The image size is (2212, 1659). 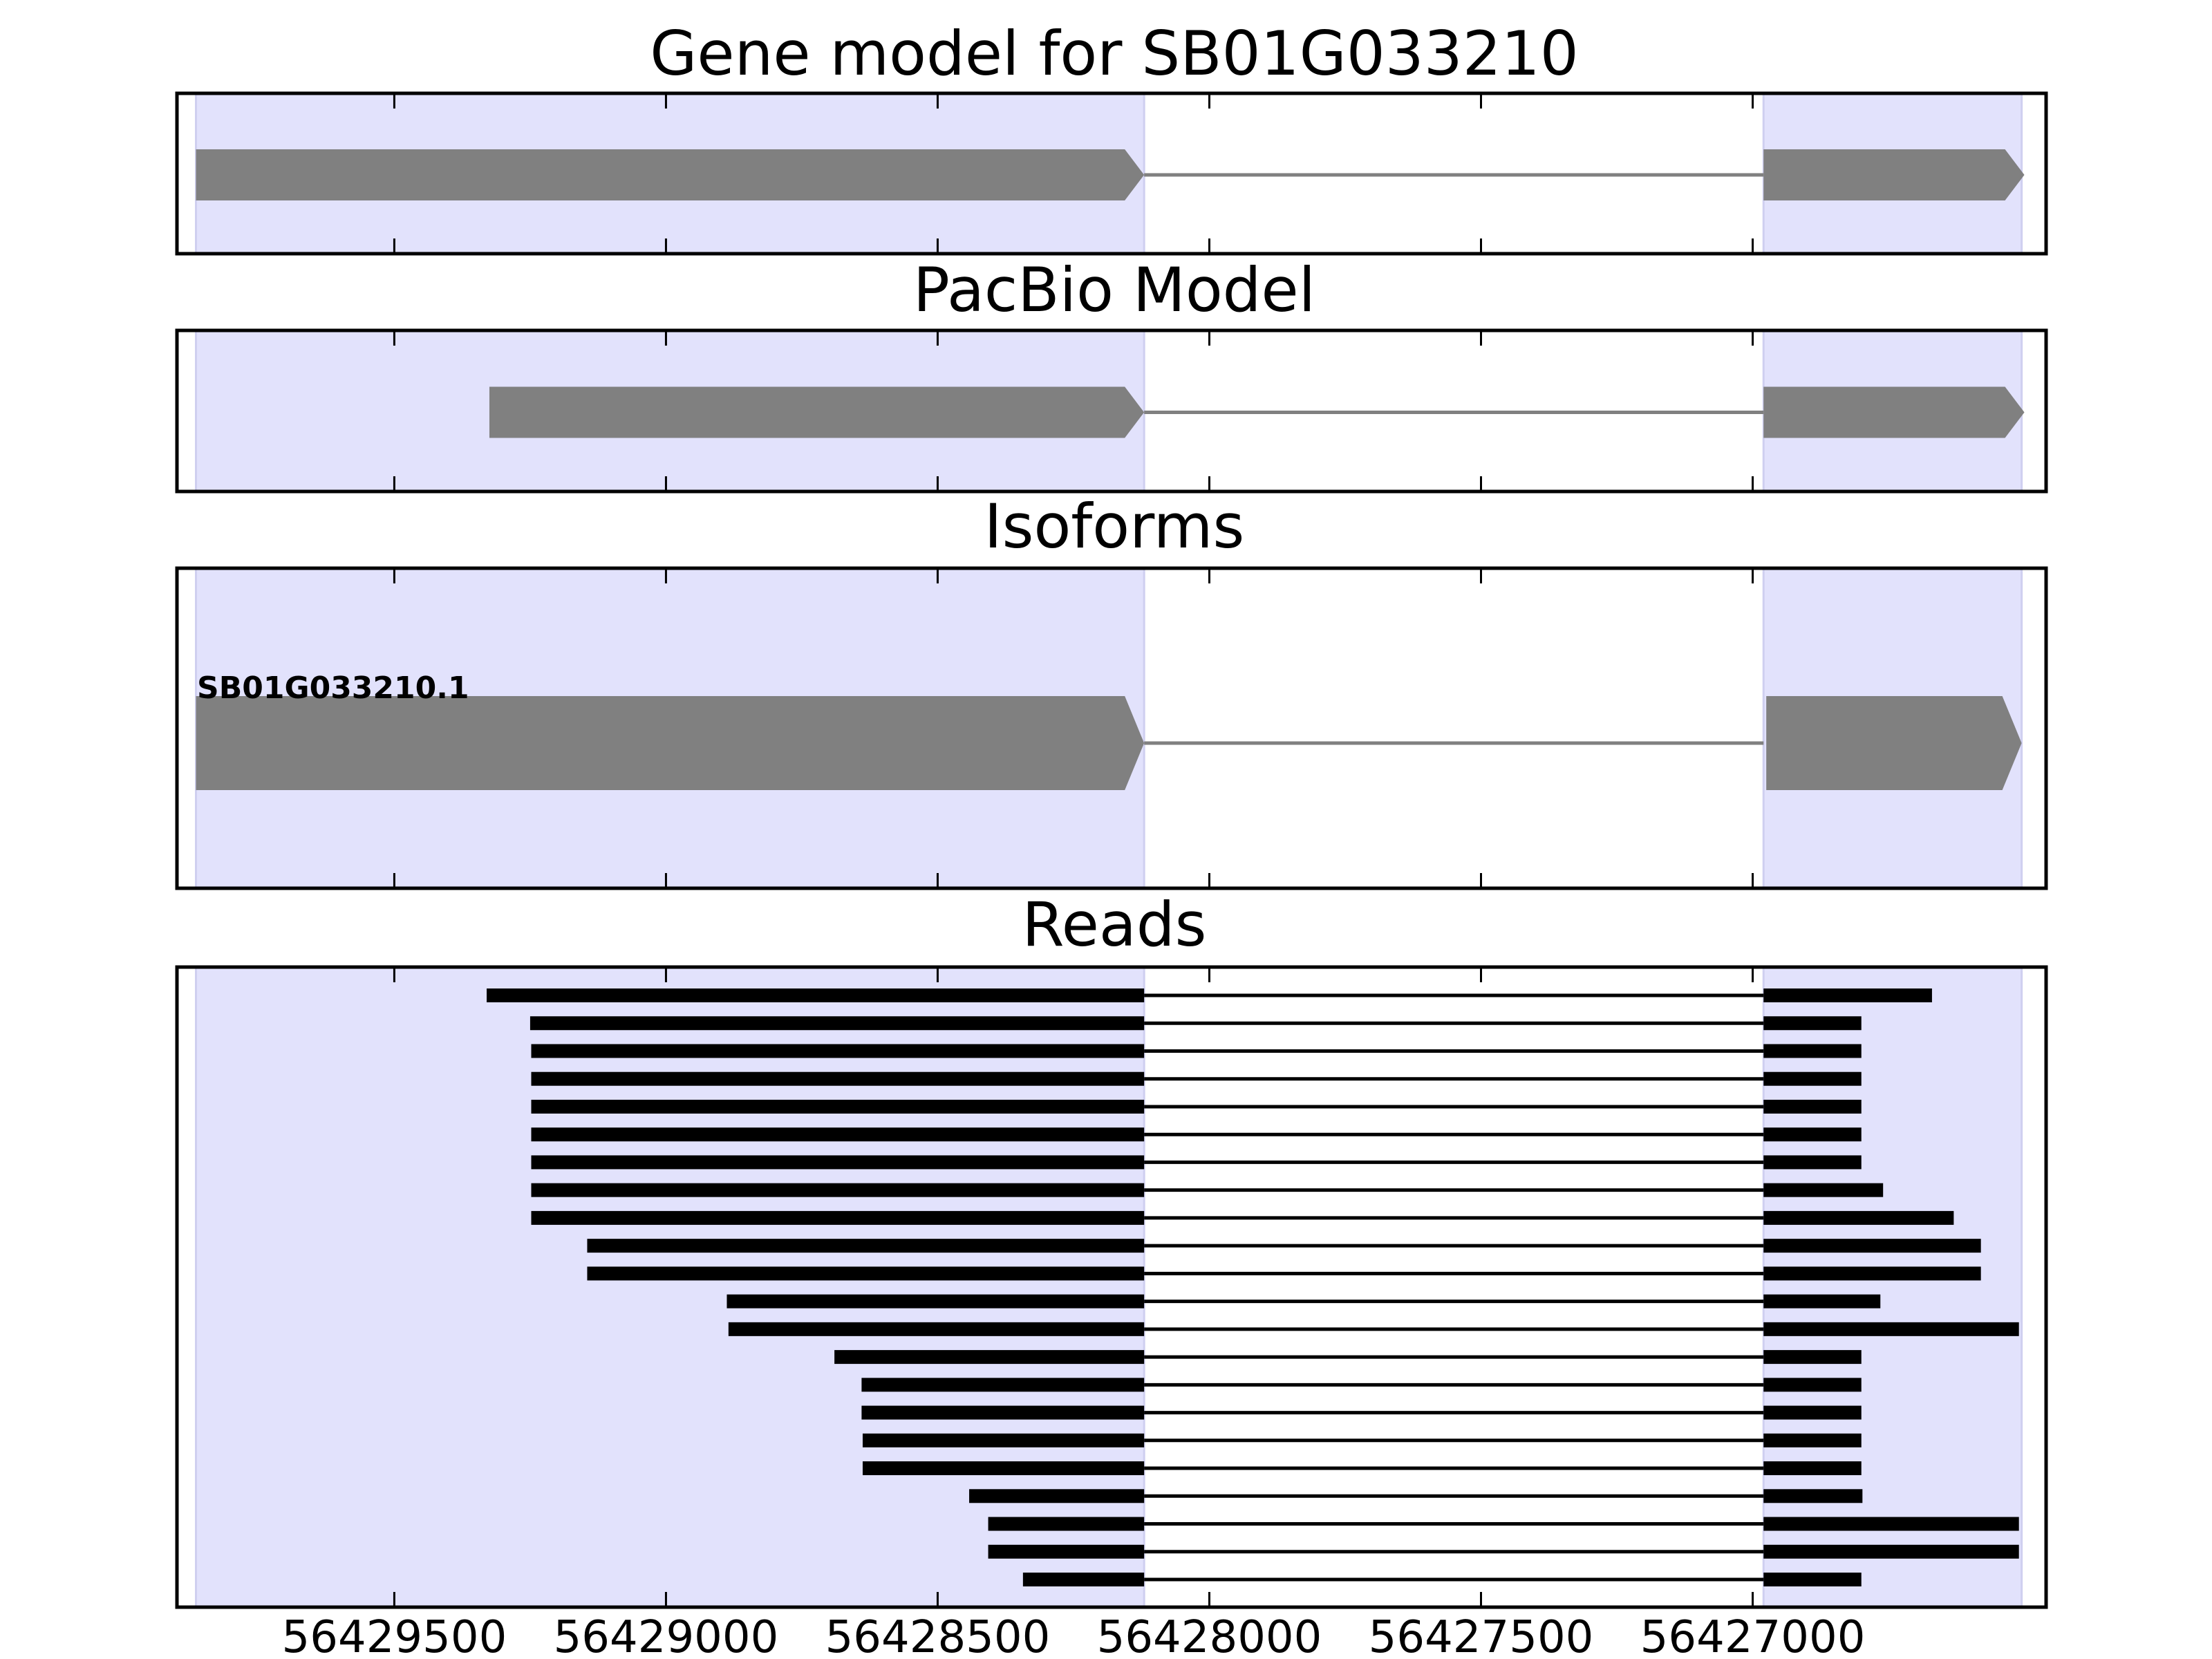 What do you see at coordinates (1481, 1635) in the screenshot?
I see `x-tick-label: 56427500` at bounding box center [1481, 1635].